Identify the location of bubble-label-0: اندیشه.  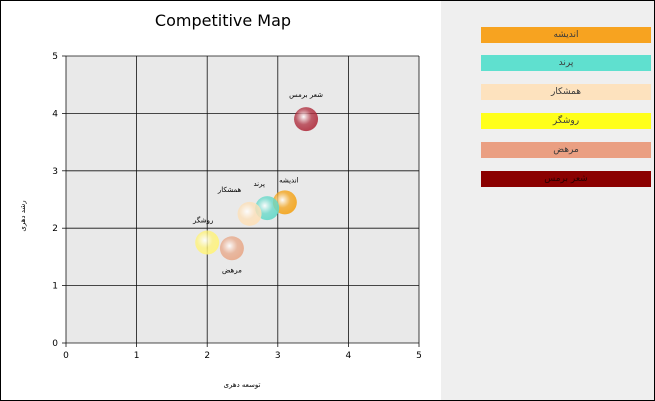
(289, 180).